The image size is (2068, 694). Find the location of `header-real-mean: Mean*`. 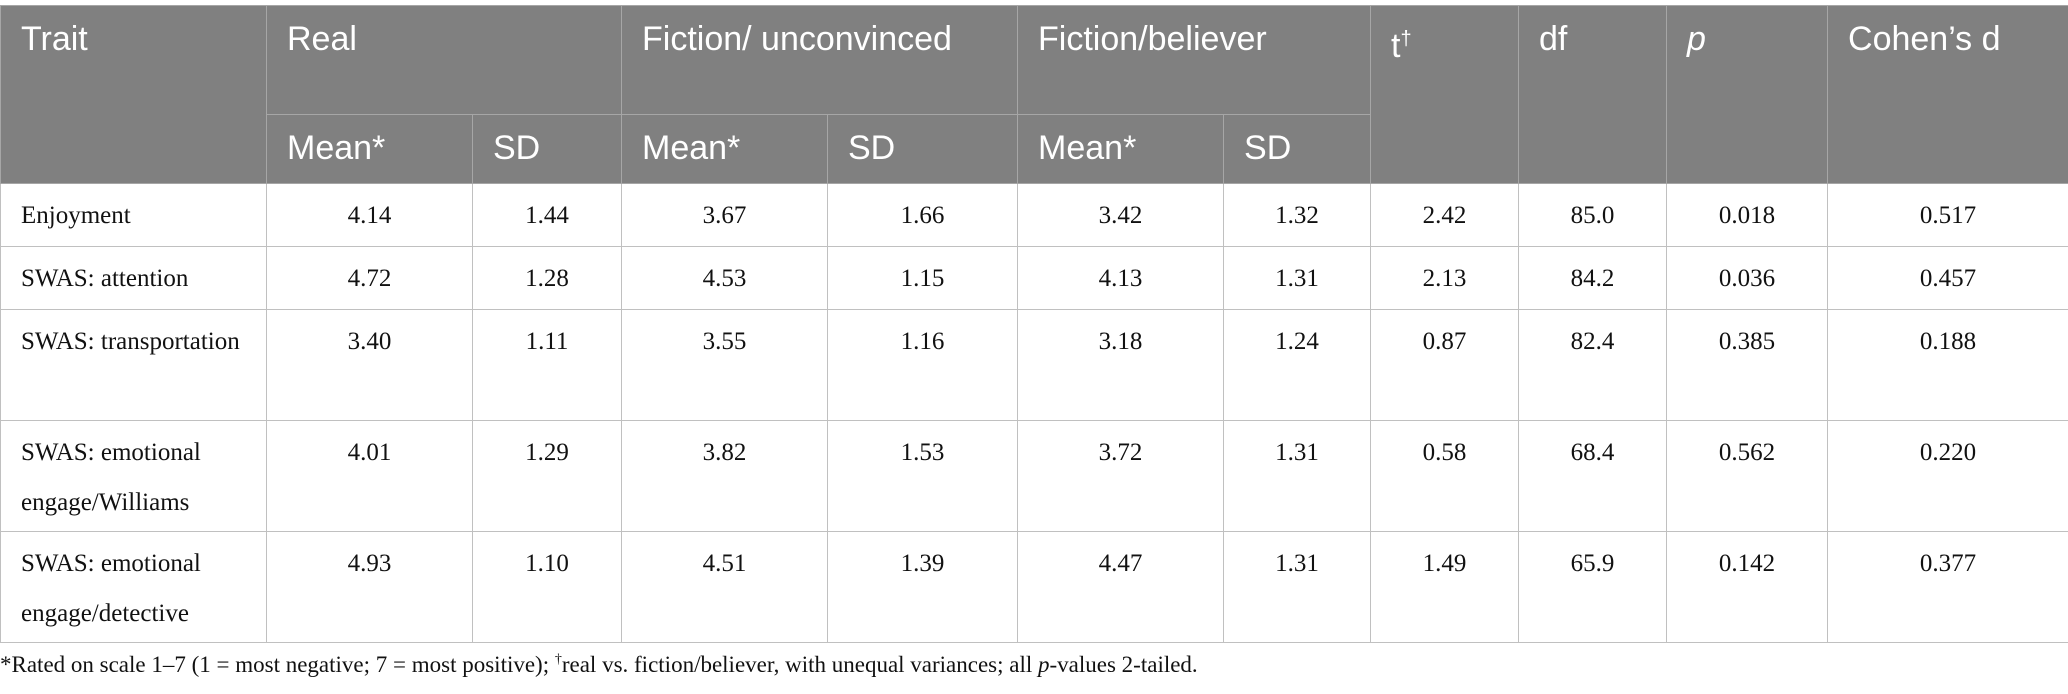

header-real-mean: Mean* is located at coordinates (369, 149).